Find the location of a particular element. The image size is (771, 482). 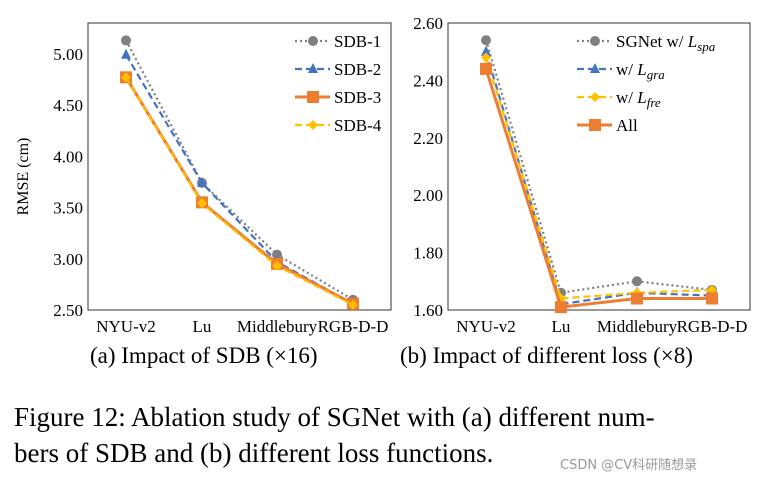

y-tick-label: 2.60 is located at coordinates (428, 23).